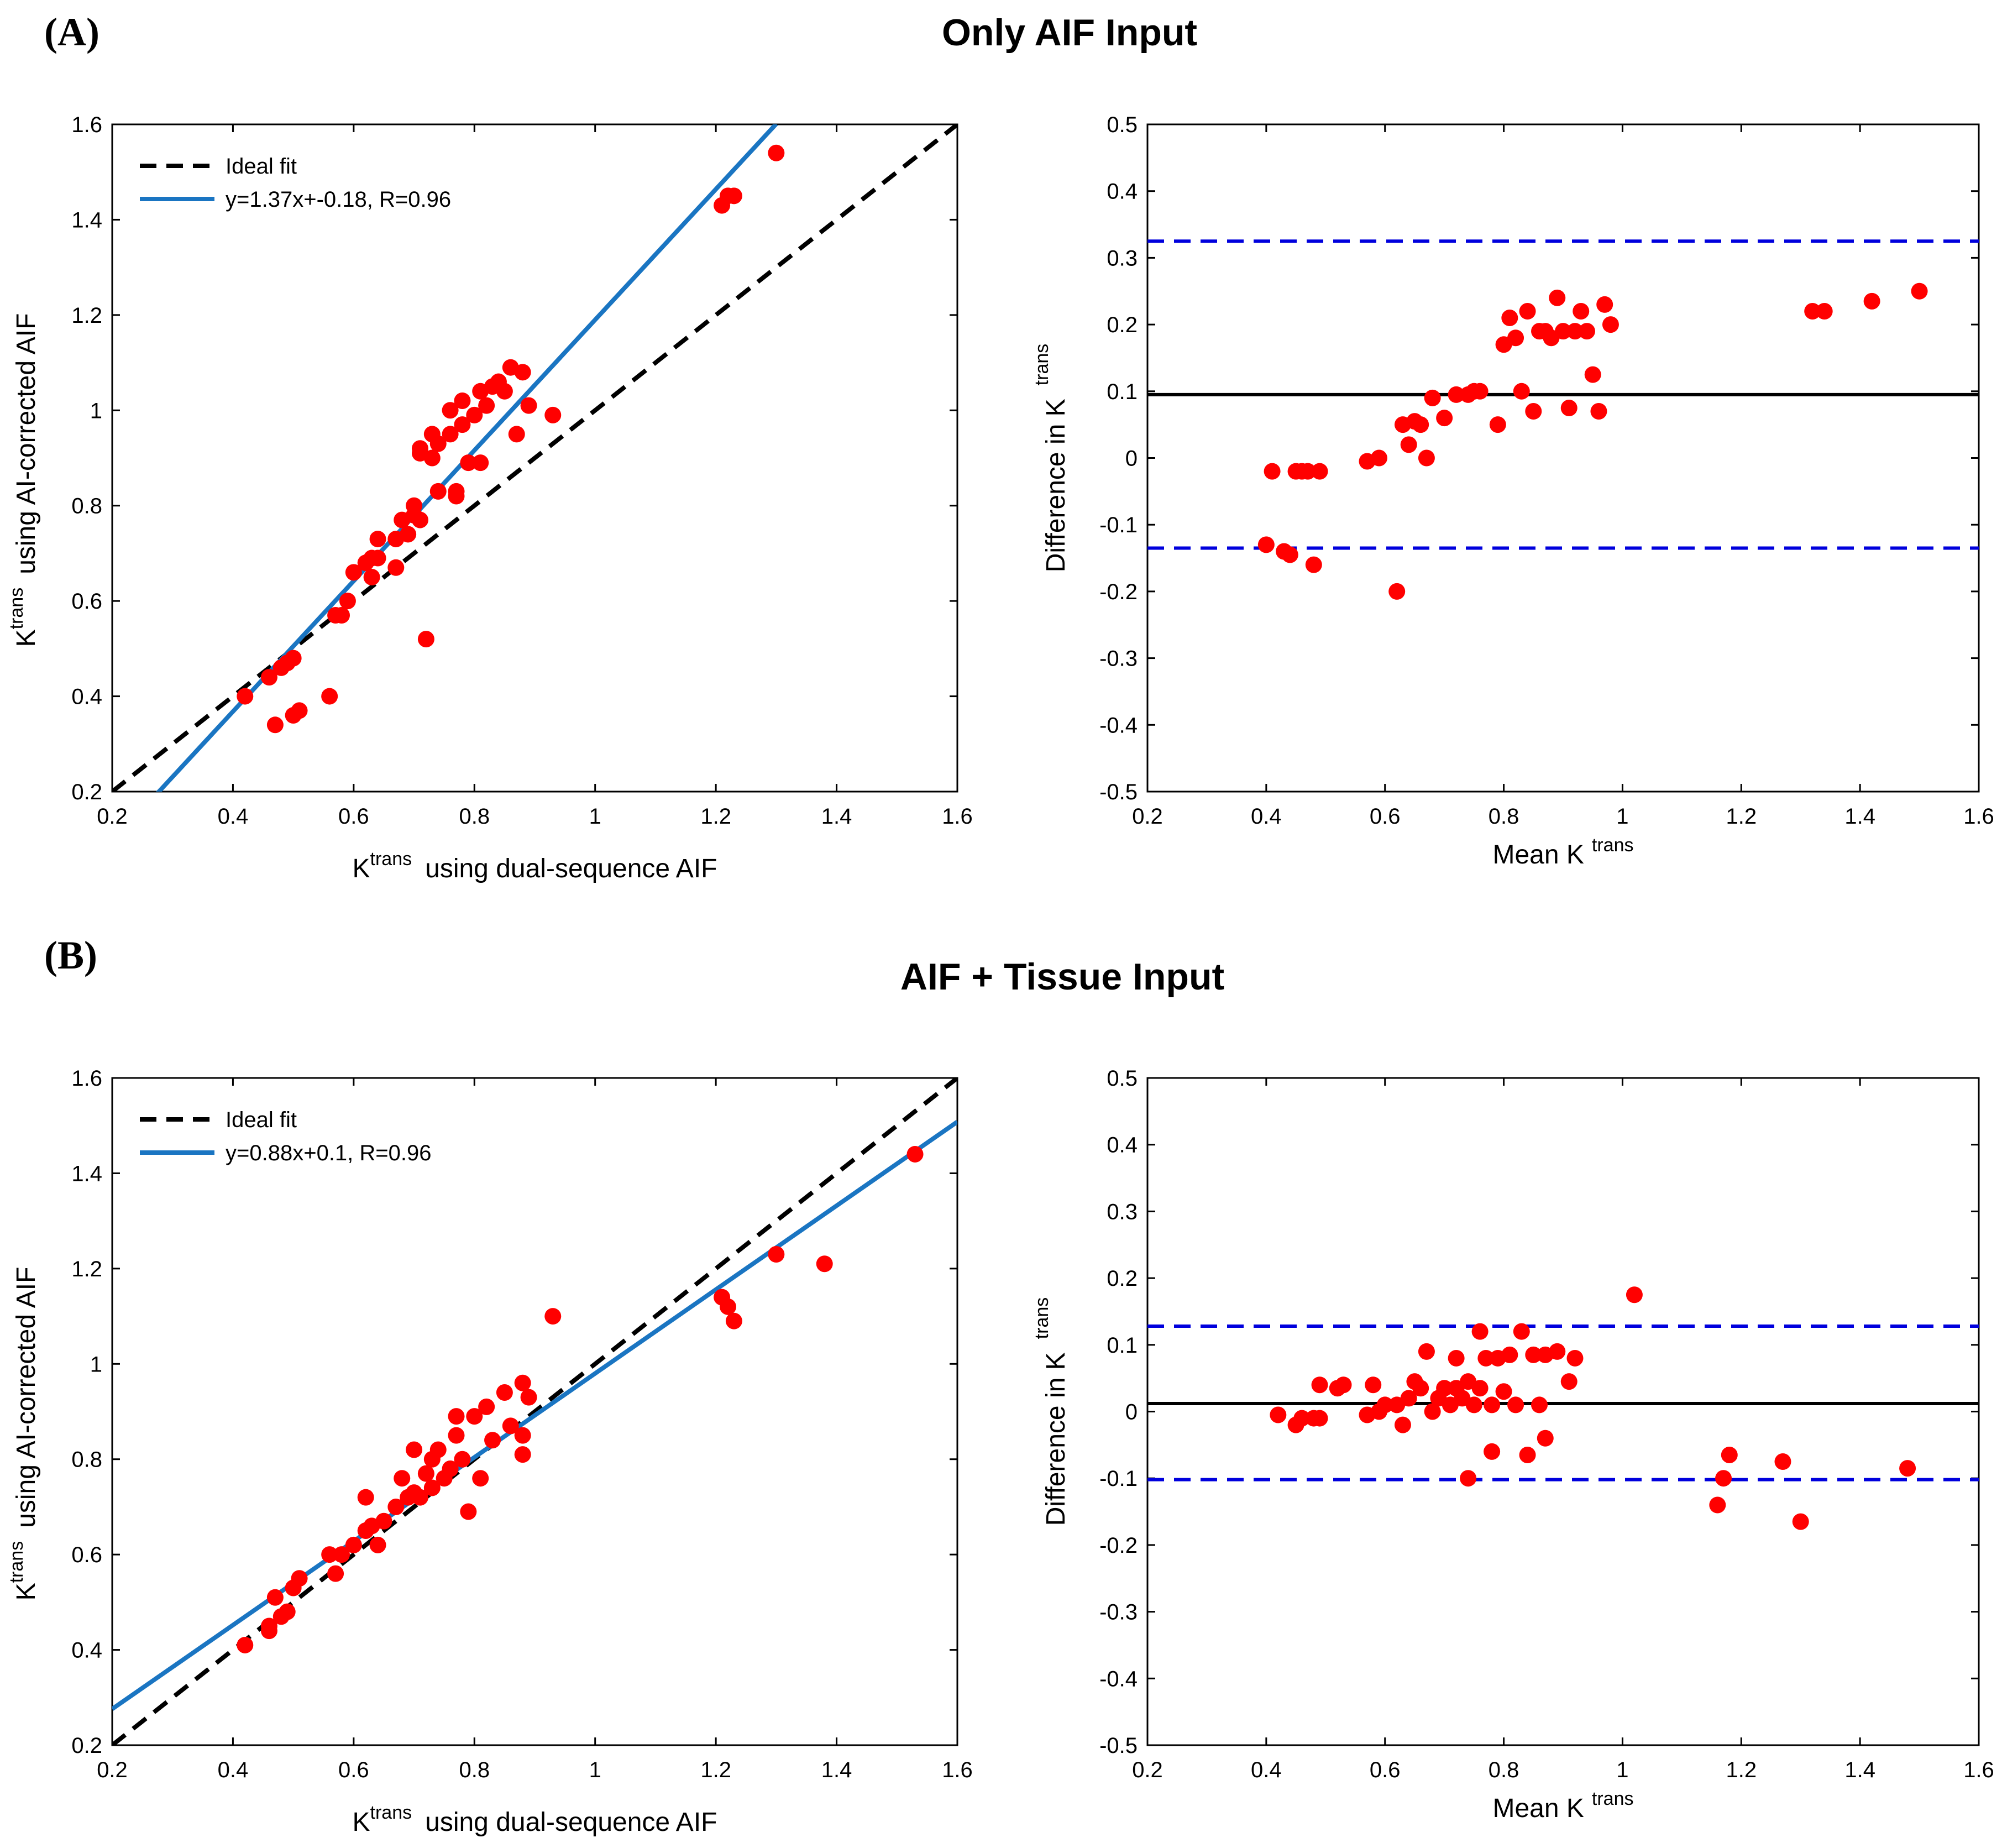  What do you see at coordinates (1147, 1770) in the screenshot?
I see `x-tick-label: 0.2` at bounding box center [1147, 1770].